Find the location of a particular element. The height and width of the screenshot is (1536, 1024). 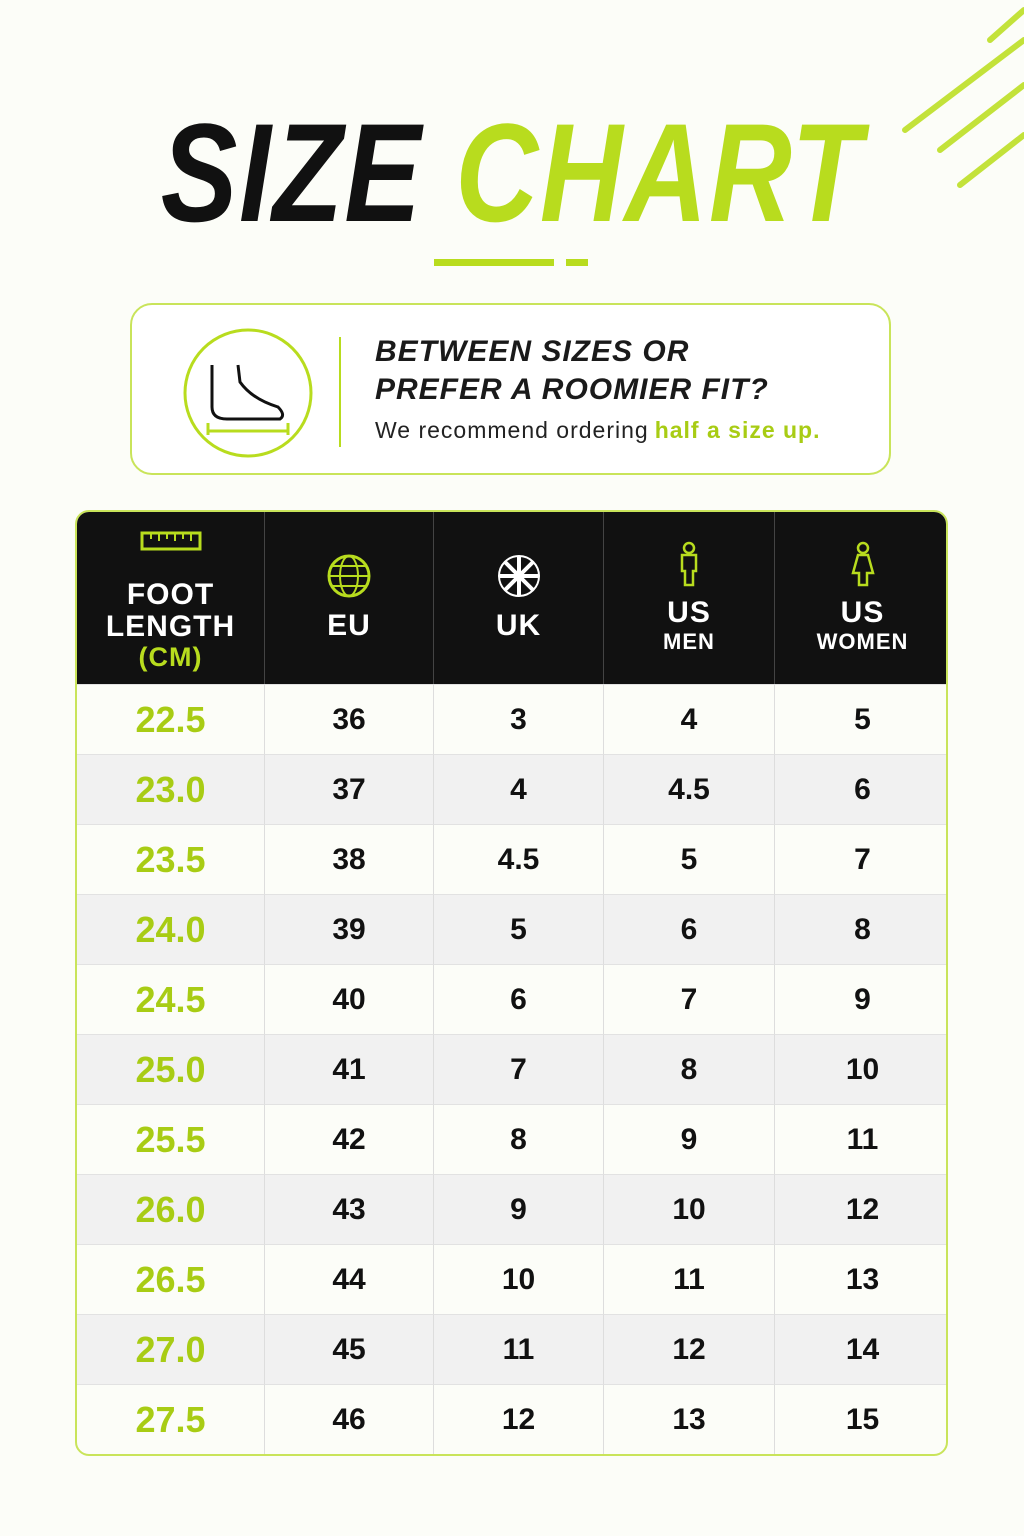

size-cell: 46 is located at coordinates (348, 1419).